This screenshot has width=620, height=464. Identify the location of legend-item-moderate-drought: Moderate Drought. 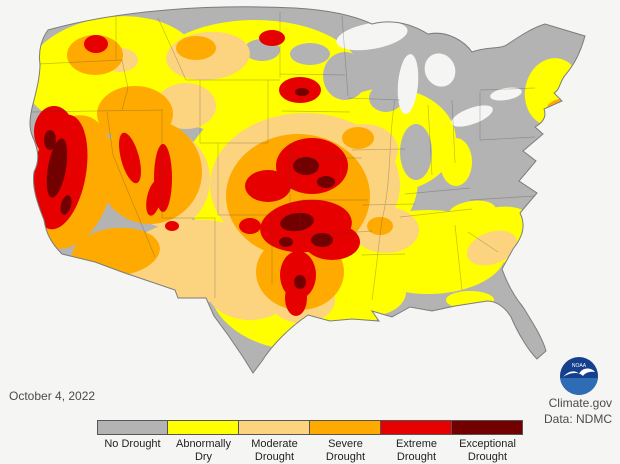
(274, 441).